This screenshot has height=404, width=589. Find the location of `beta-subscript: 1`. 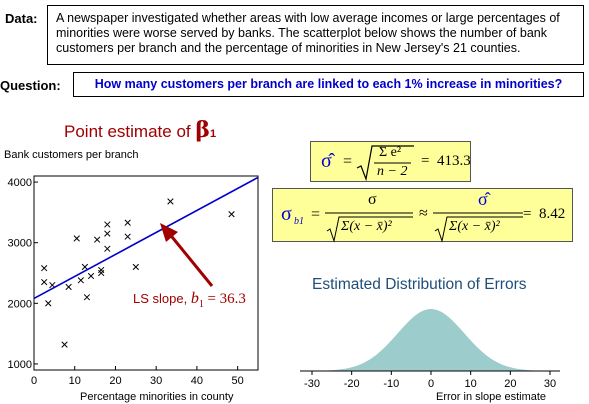

beta-subscript: 1 is located at coordinates (213, 134).